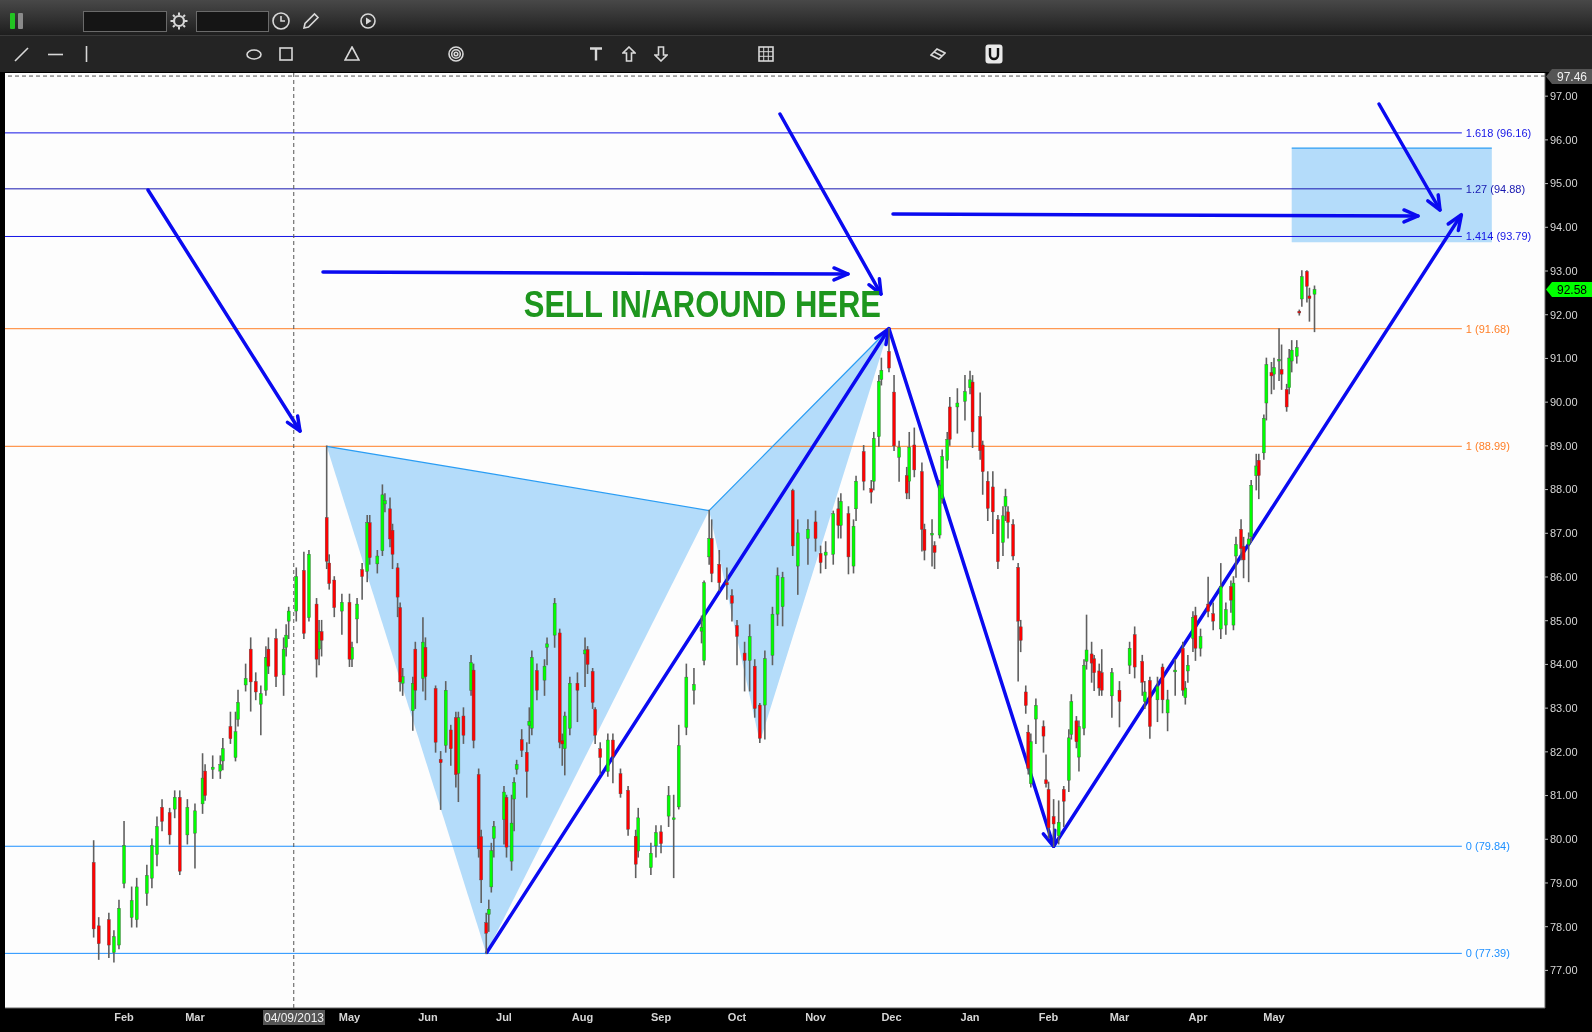  I want to click on ref-line-label: 0 (79.84), so click(1487, 846).